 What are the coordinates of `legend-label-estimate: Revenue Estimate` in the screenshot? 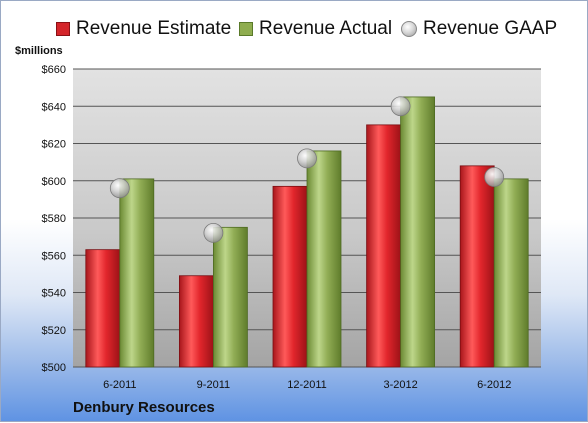 It's located at (154, 28).